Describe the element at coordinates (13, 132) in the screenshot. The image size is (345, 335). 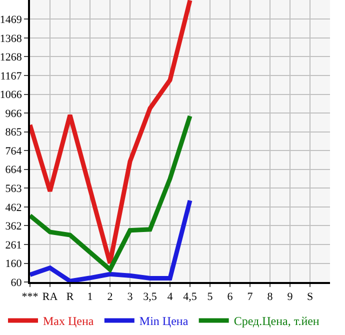
I see `y-tick-label: 865` at that location.